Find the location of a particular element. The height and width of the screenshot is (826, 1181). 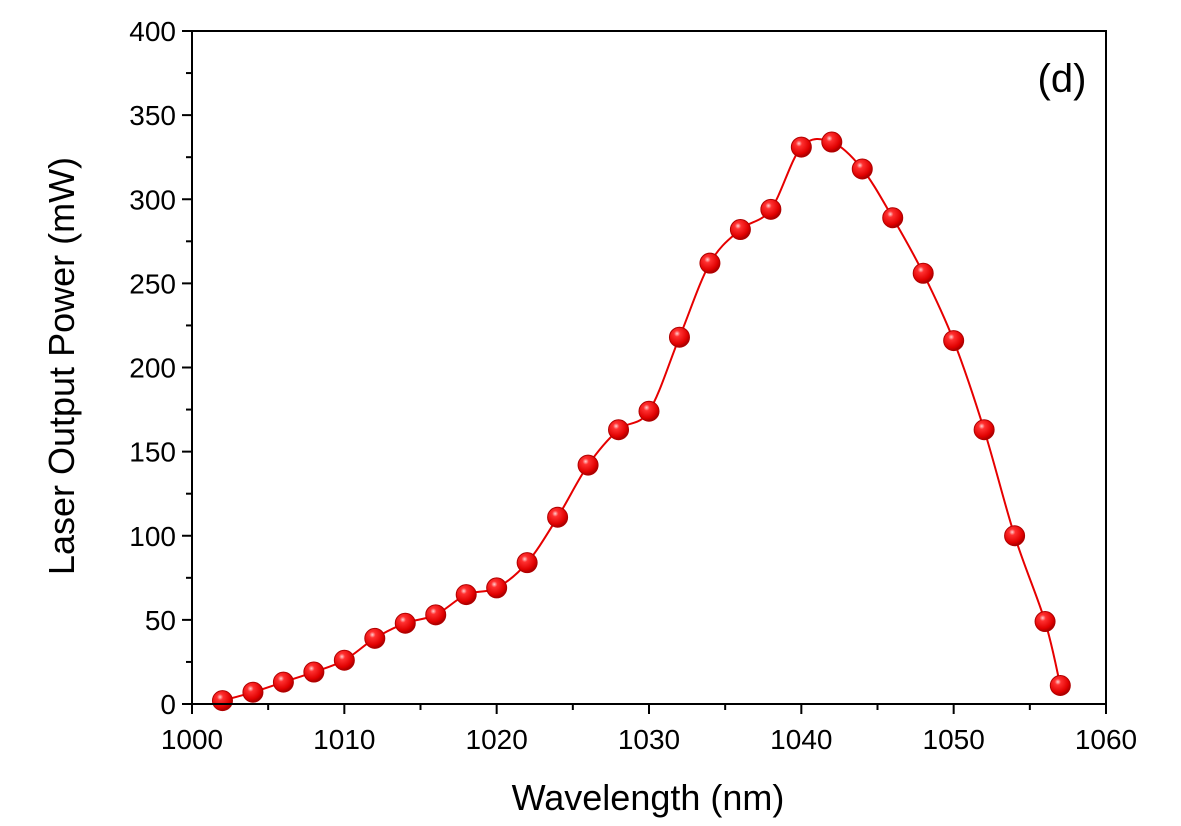

x-tick-label: 1010 is located at coordinates (344, 739).